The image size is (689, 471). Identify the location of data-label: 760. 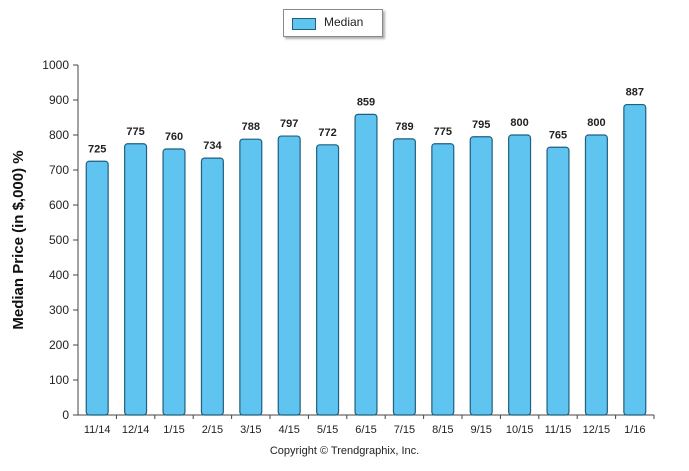
(174, 137).